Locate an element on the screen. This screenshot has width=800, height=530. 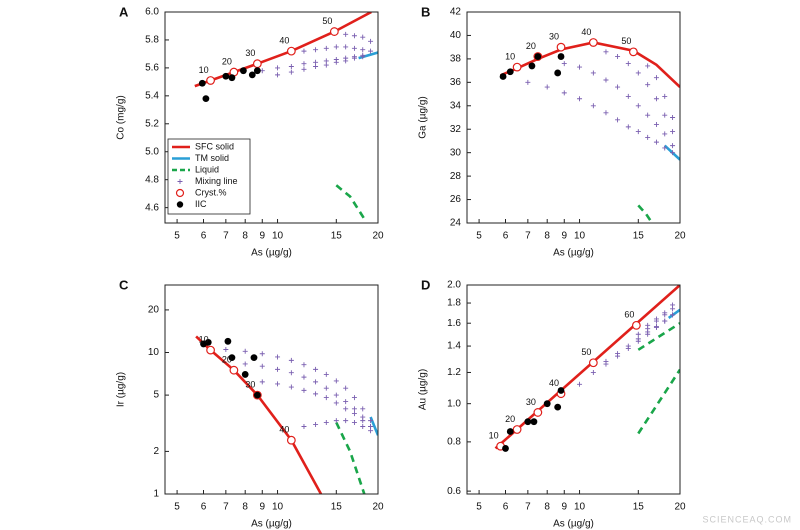
y-tick-label: 26 is located at coordinates (456, 199).